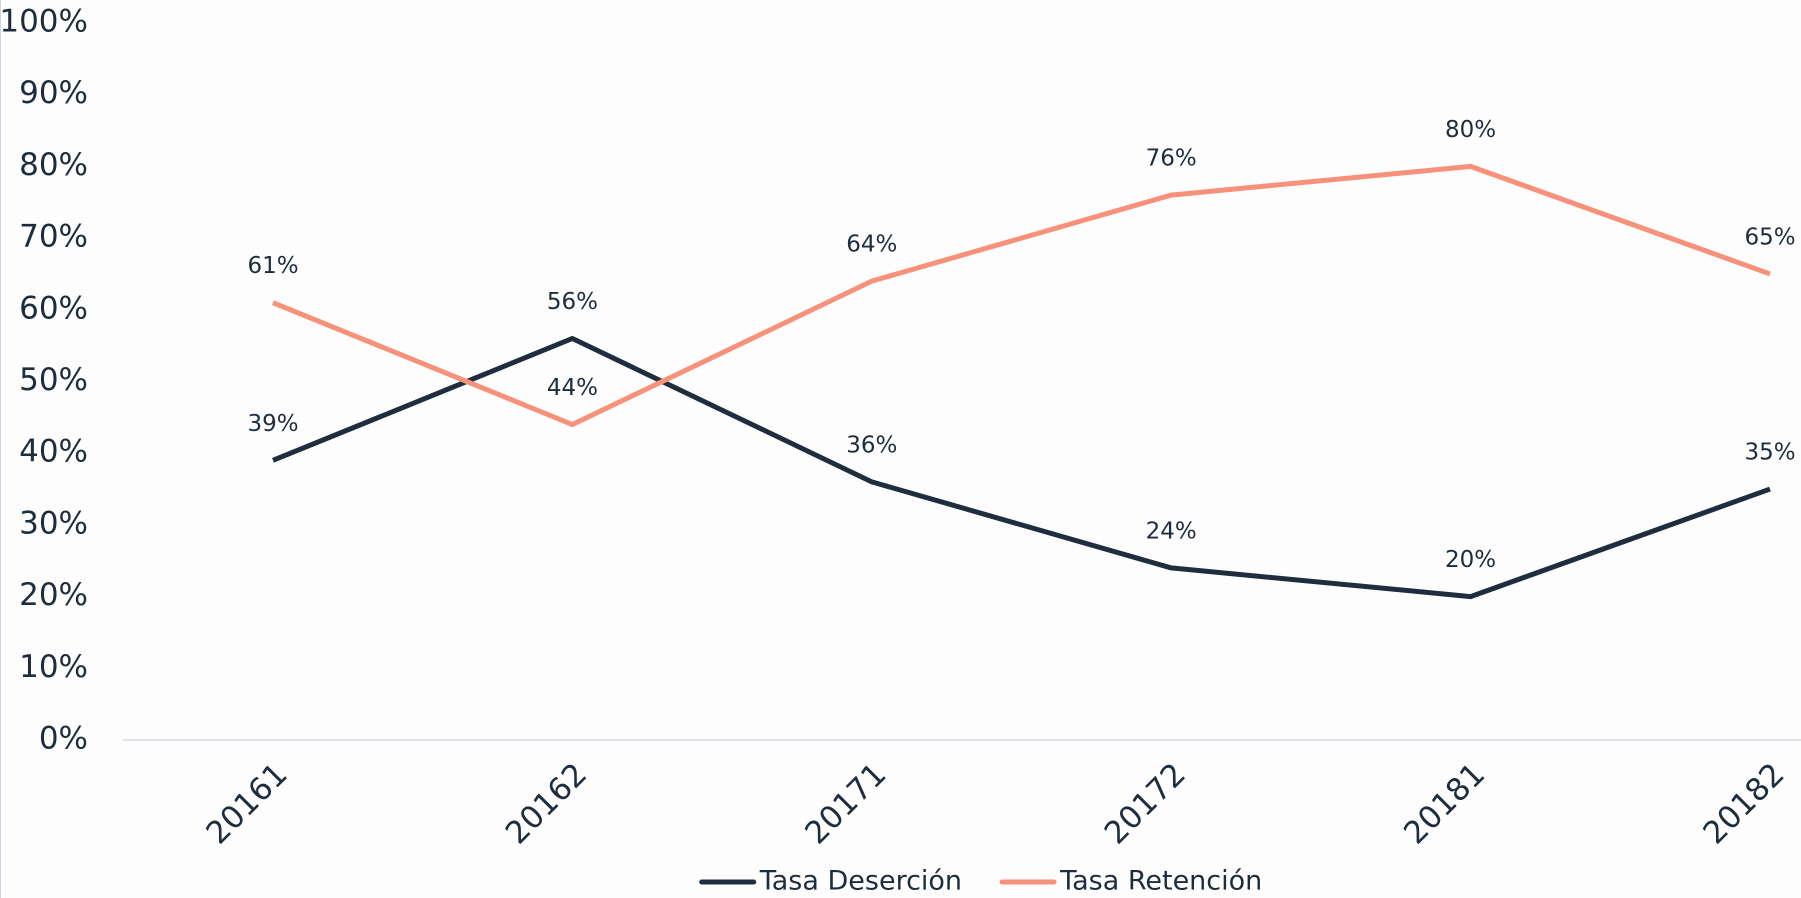 The width and height of the screenshot is (1801, 898). Describe the element at coordinates (871, 445) in the screenshot. I see `data-label: 36%` at that location.